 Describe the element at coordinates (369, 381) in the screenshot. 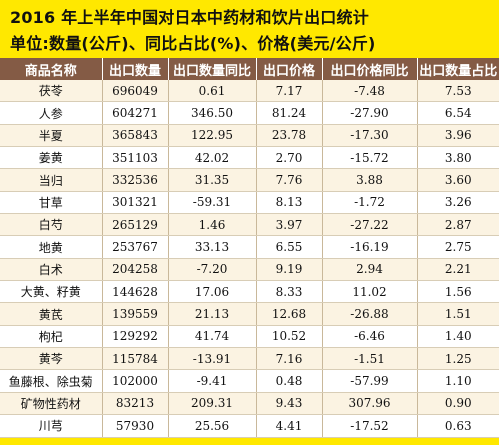

I see `cell-price-yoy: -57.99` at that location.